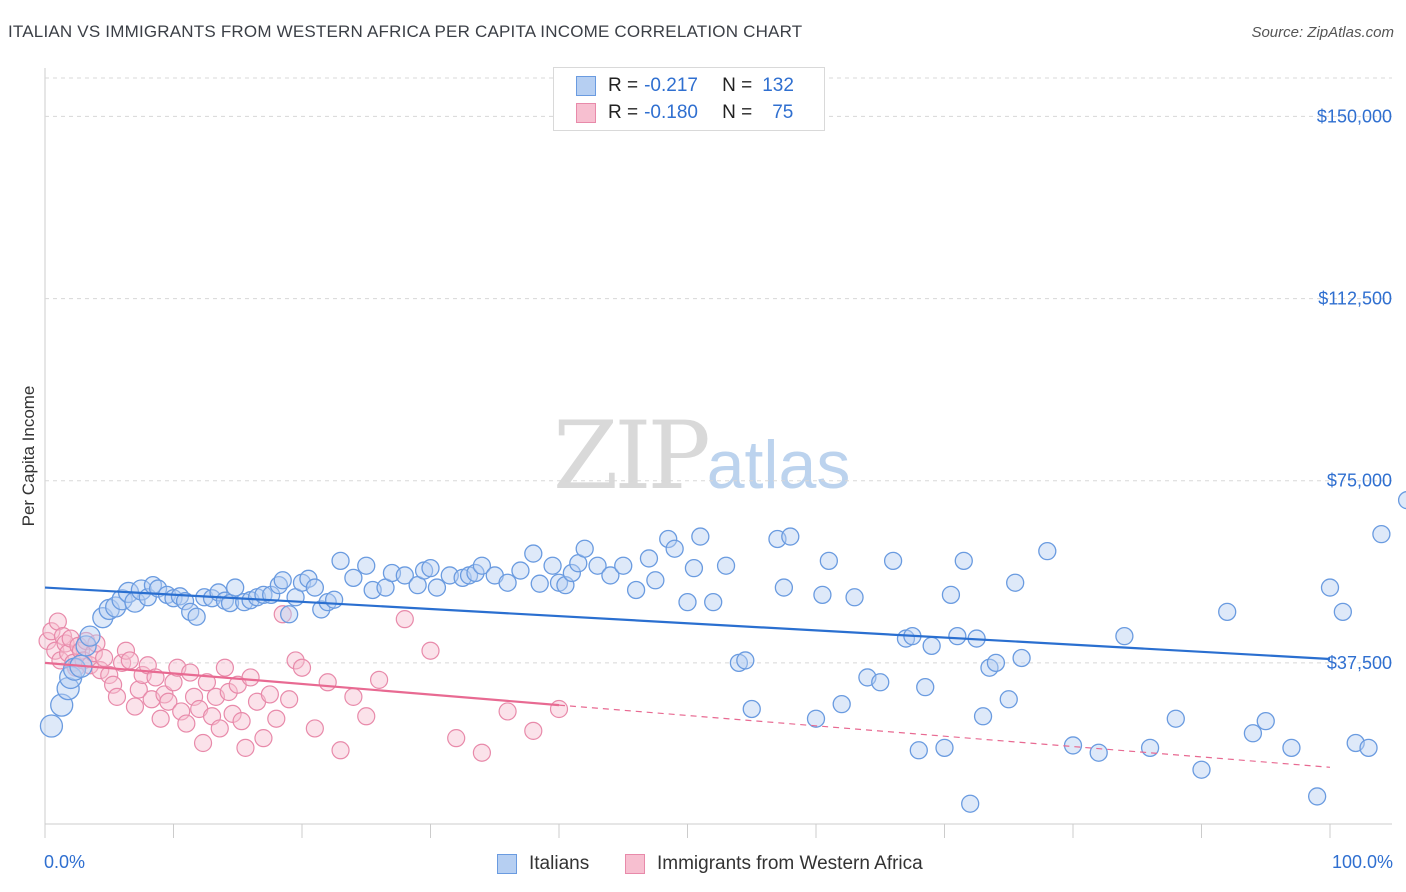 This screenshot has height=892, width=1406. What do you see at coordinates (1355, 299) in the screenshot?
I see `y-tick-label: $112,500` at bounding box center [1355, 299].